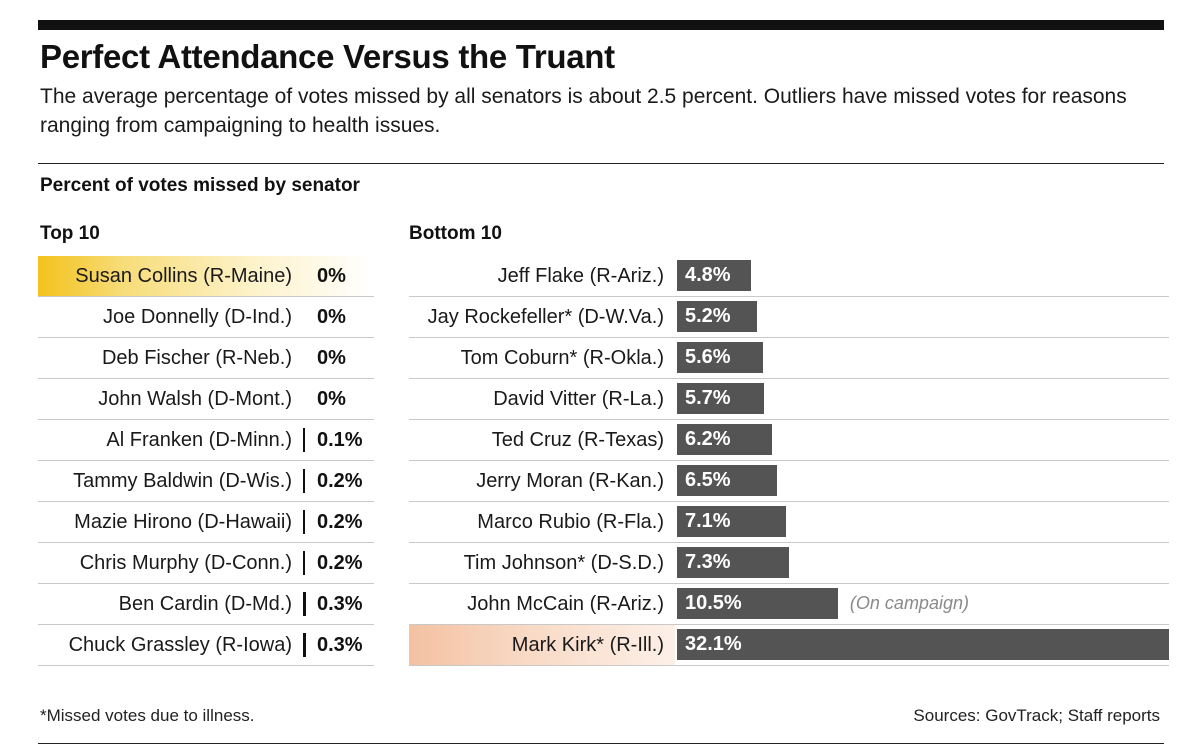  What do you see at coordinates (601, 163) in the screenshot?
I see `section-divider` at bounding box center [601, 163].